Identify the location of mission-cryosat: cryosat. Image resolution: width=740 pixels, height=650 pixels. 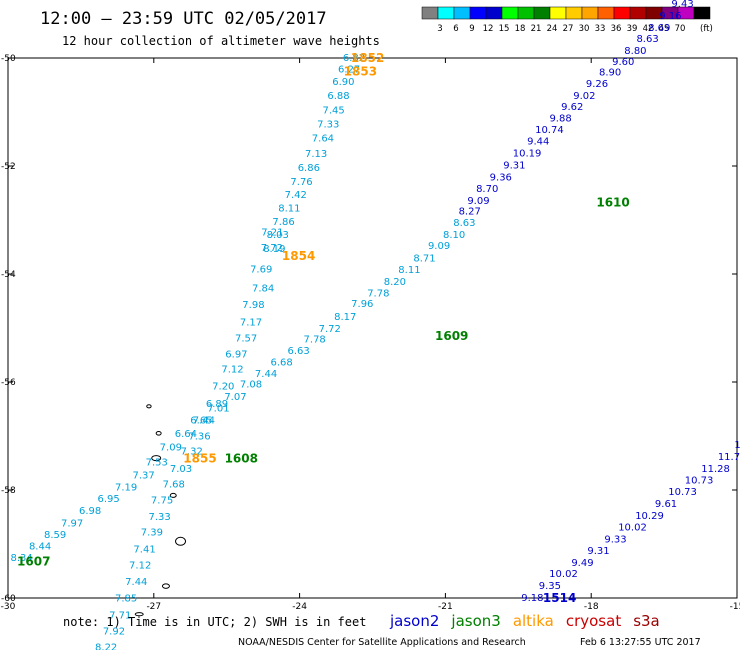
(593, 621).